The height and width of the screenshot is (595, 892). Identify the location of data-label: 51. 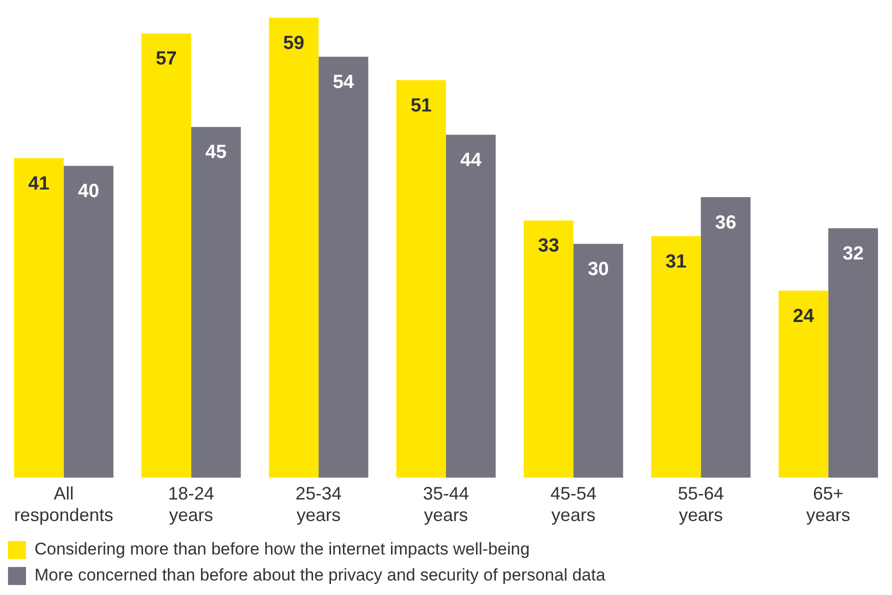
(421, 105).